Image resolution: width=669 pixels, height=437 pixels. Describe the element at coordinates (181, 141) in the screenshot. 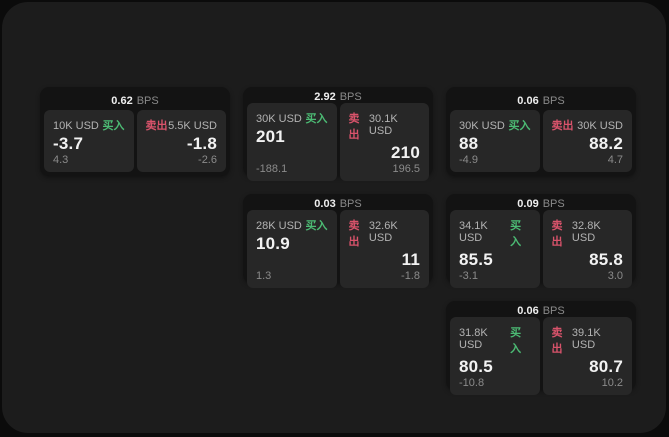

I see `sell-panel: 卖出 5.5K USD -1.8 -2.6` at that location.